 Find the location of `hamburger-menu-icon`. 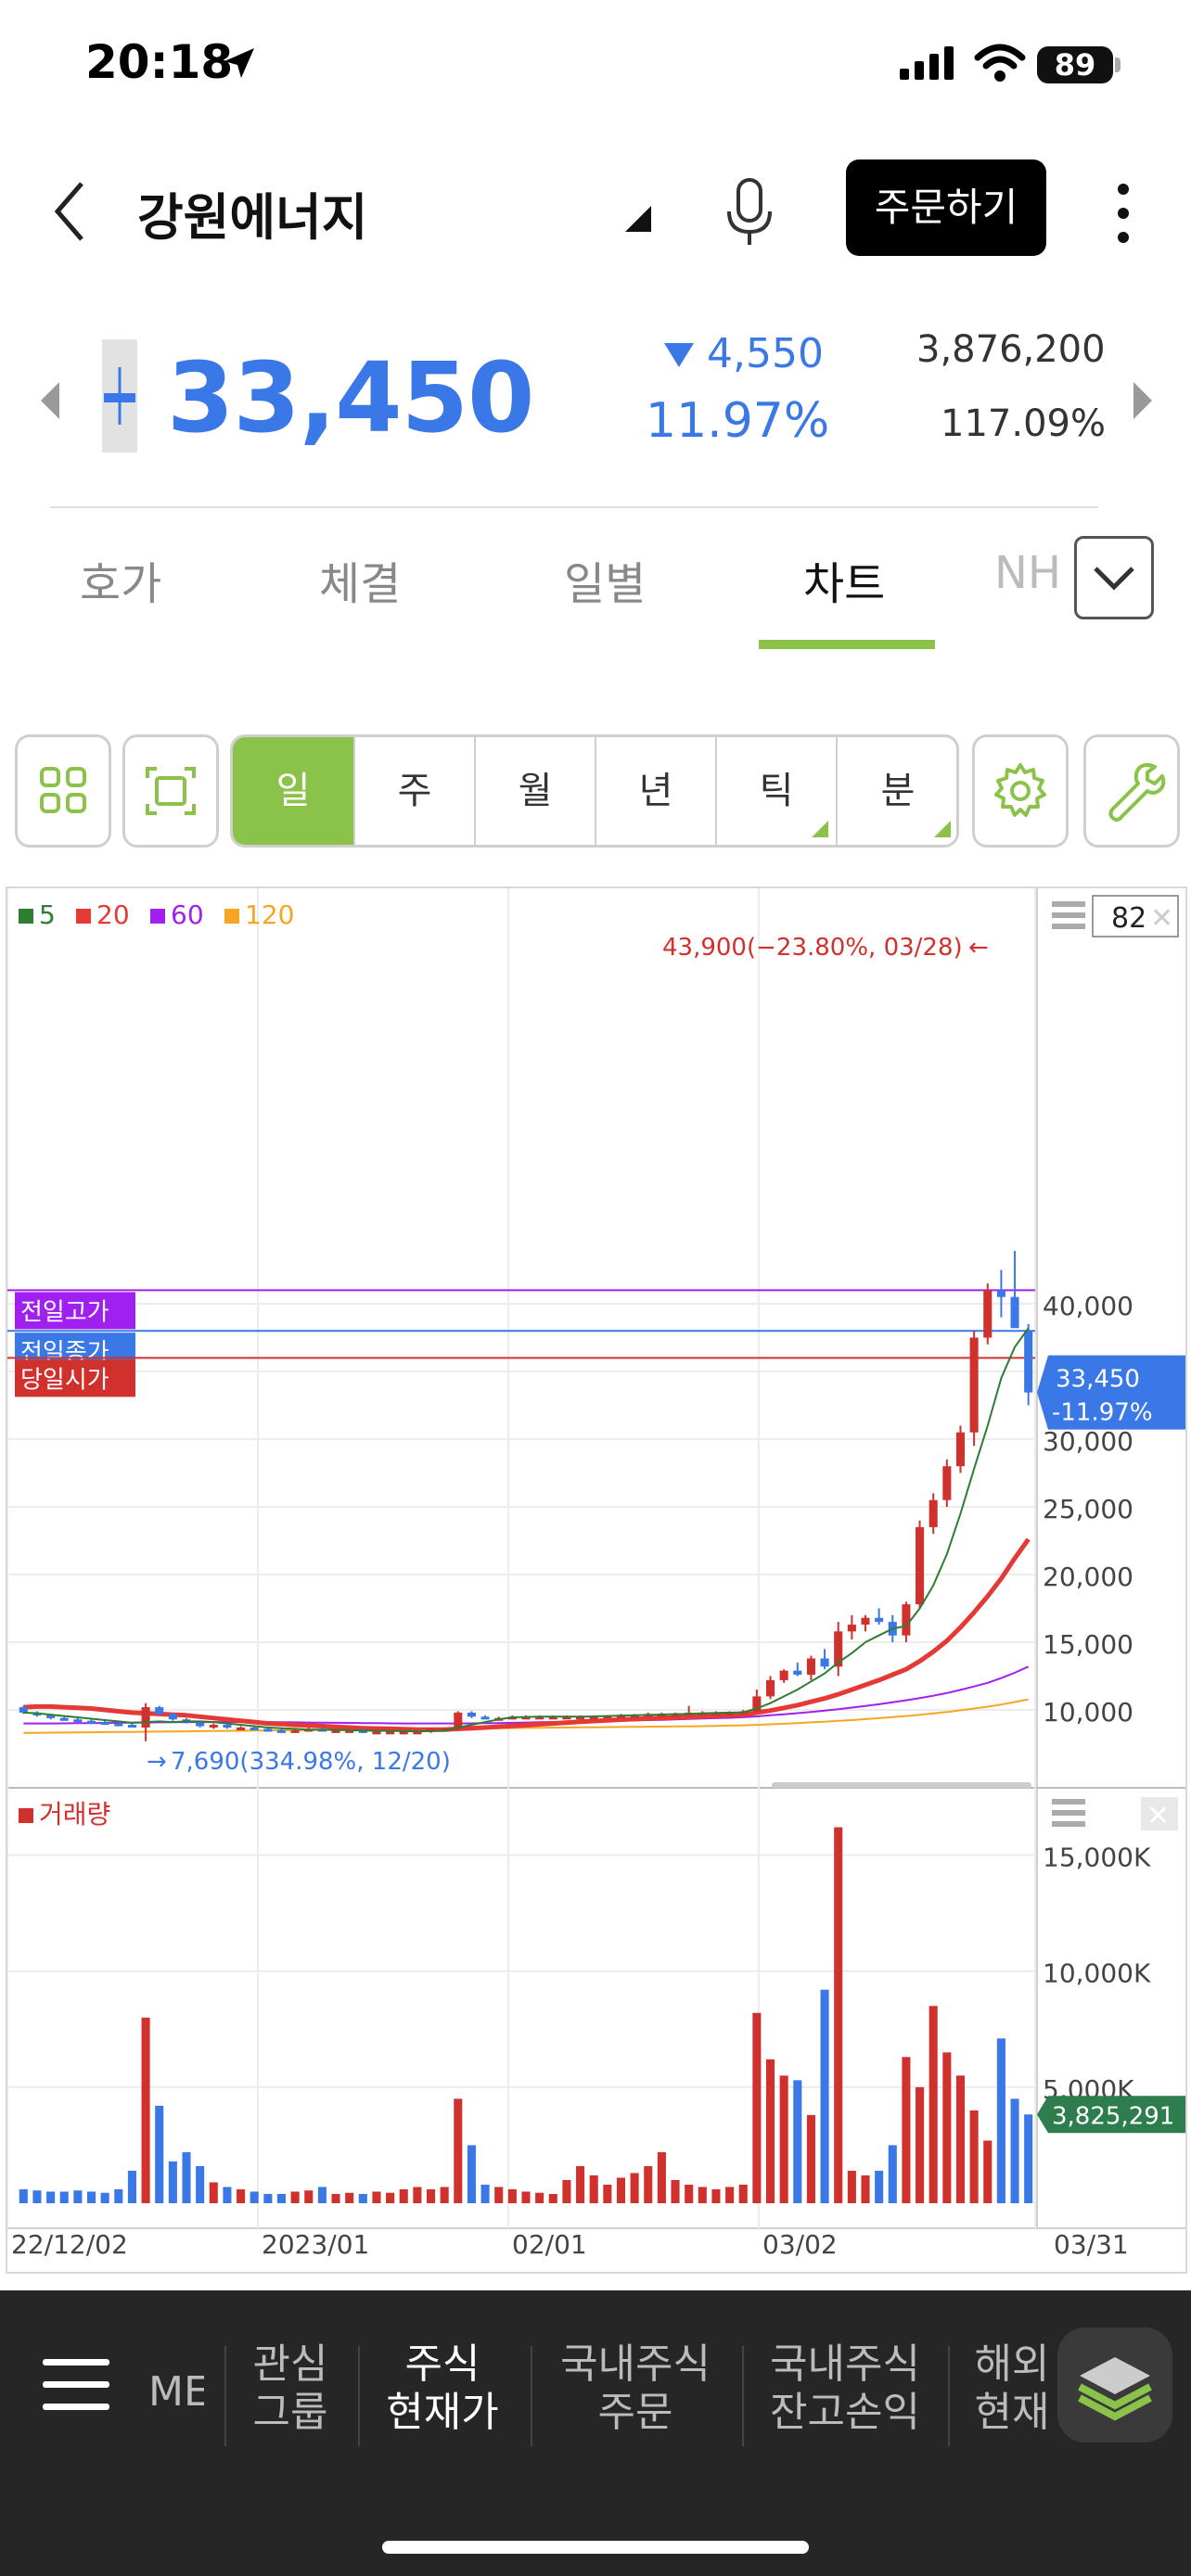

hamburger-menu-icon is located at coordinates (76, 2384).